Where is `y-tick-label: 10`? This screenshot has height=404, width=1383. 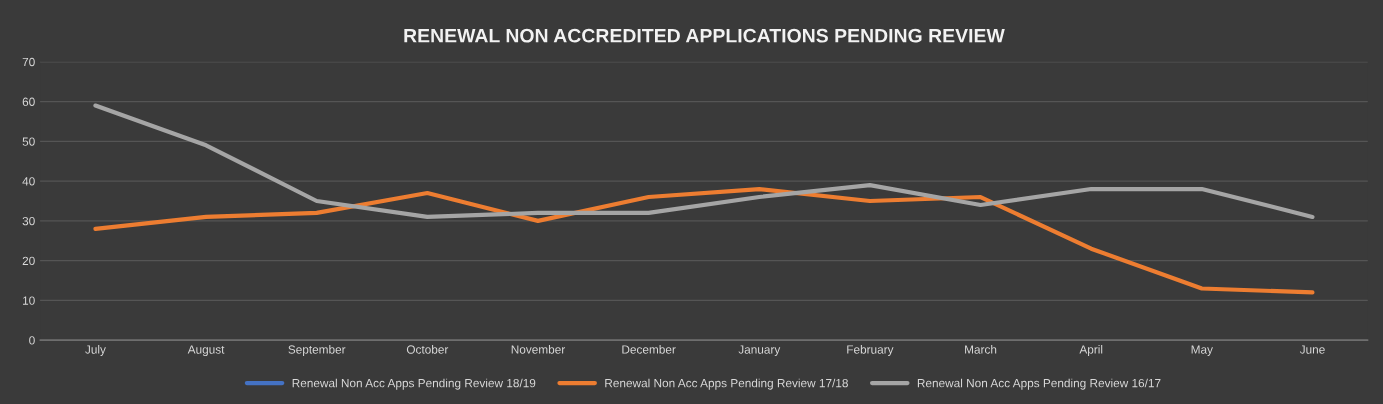
y-tick-label: 10 is located at coordinates (29, 300).